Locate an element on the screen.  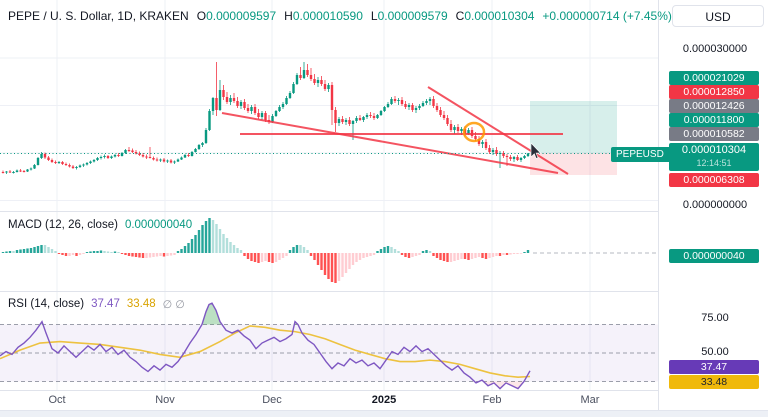
time-axis-label: 2025 is located at coordinates (384, 400).